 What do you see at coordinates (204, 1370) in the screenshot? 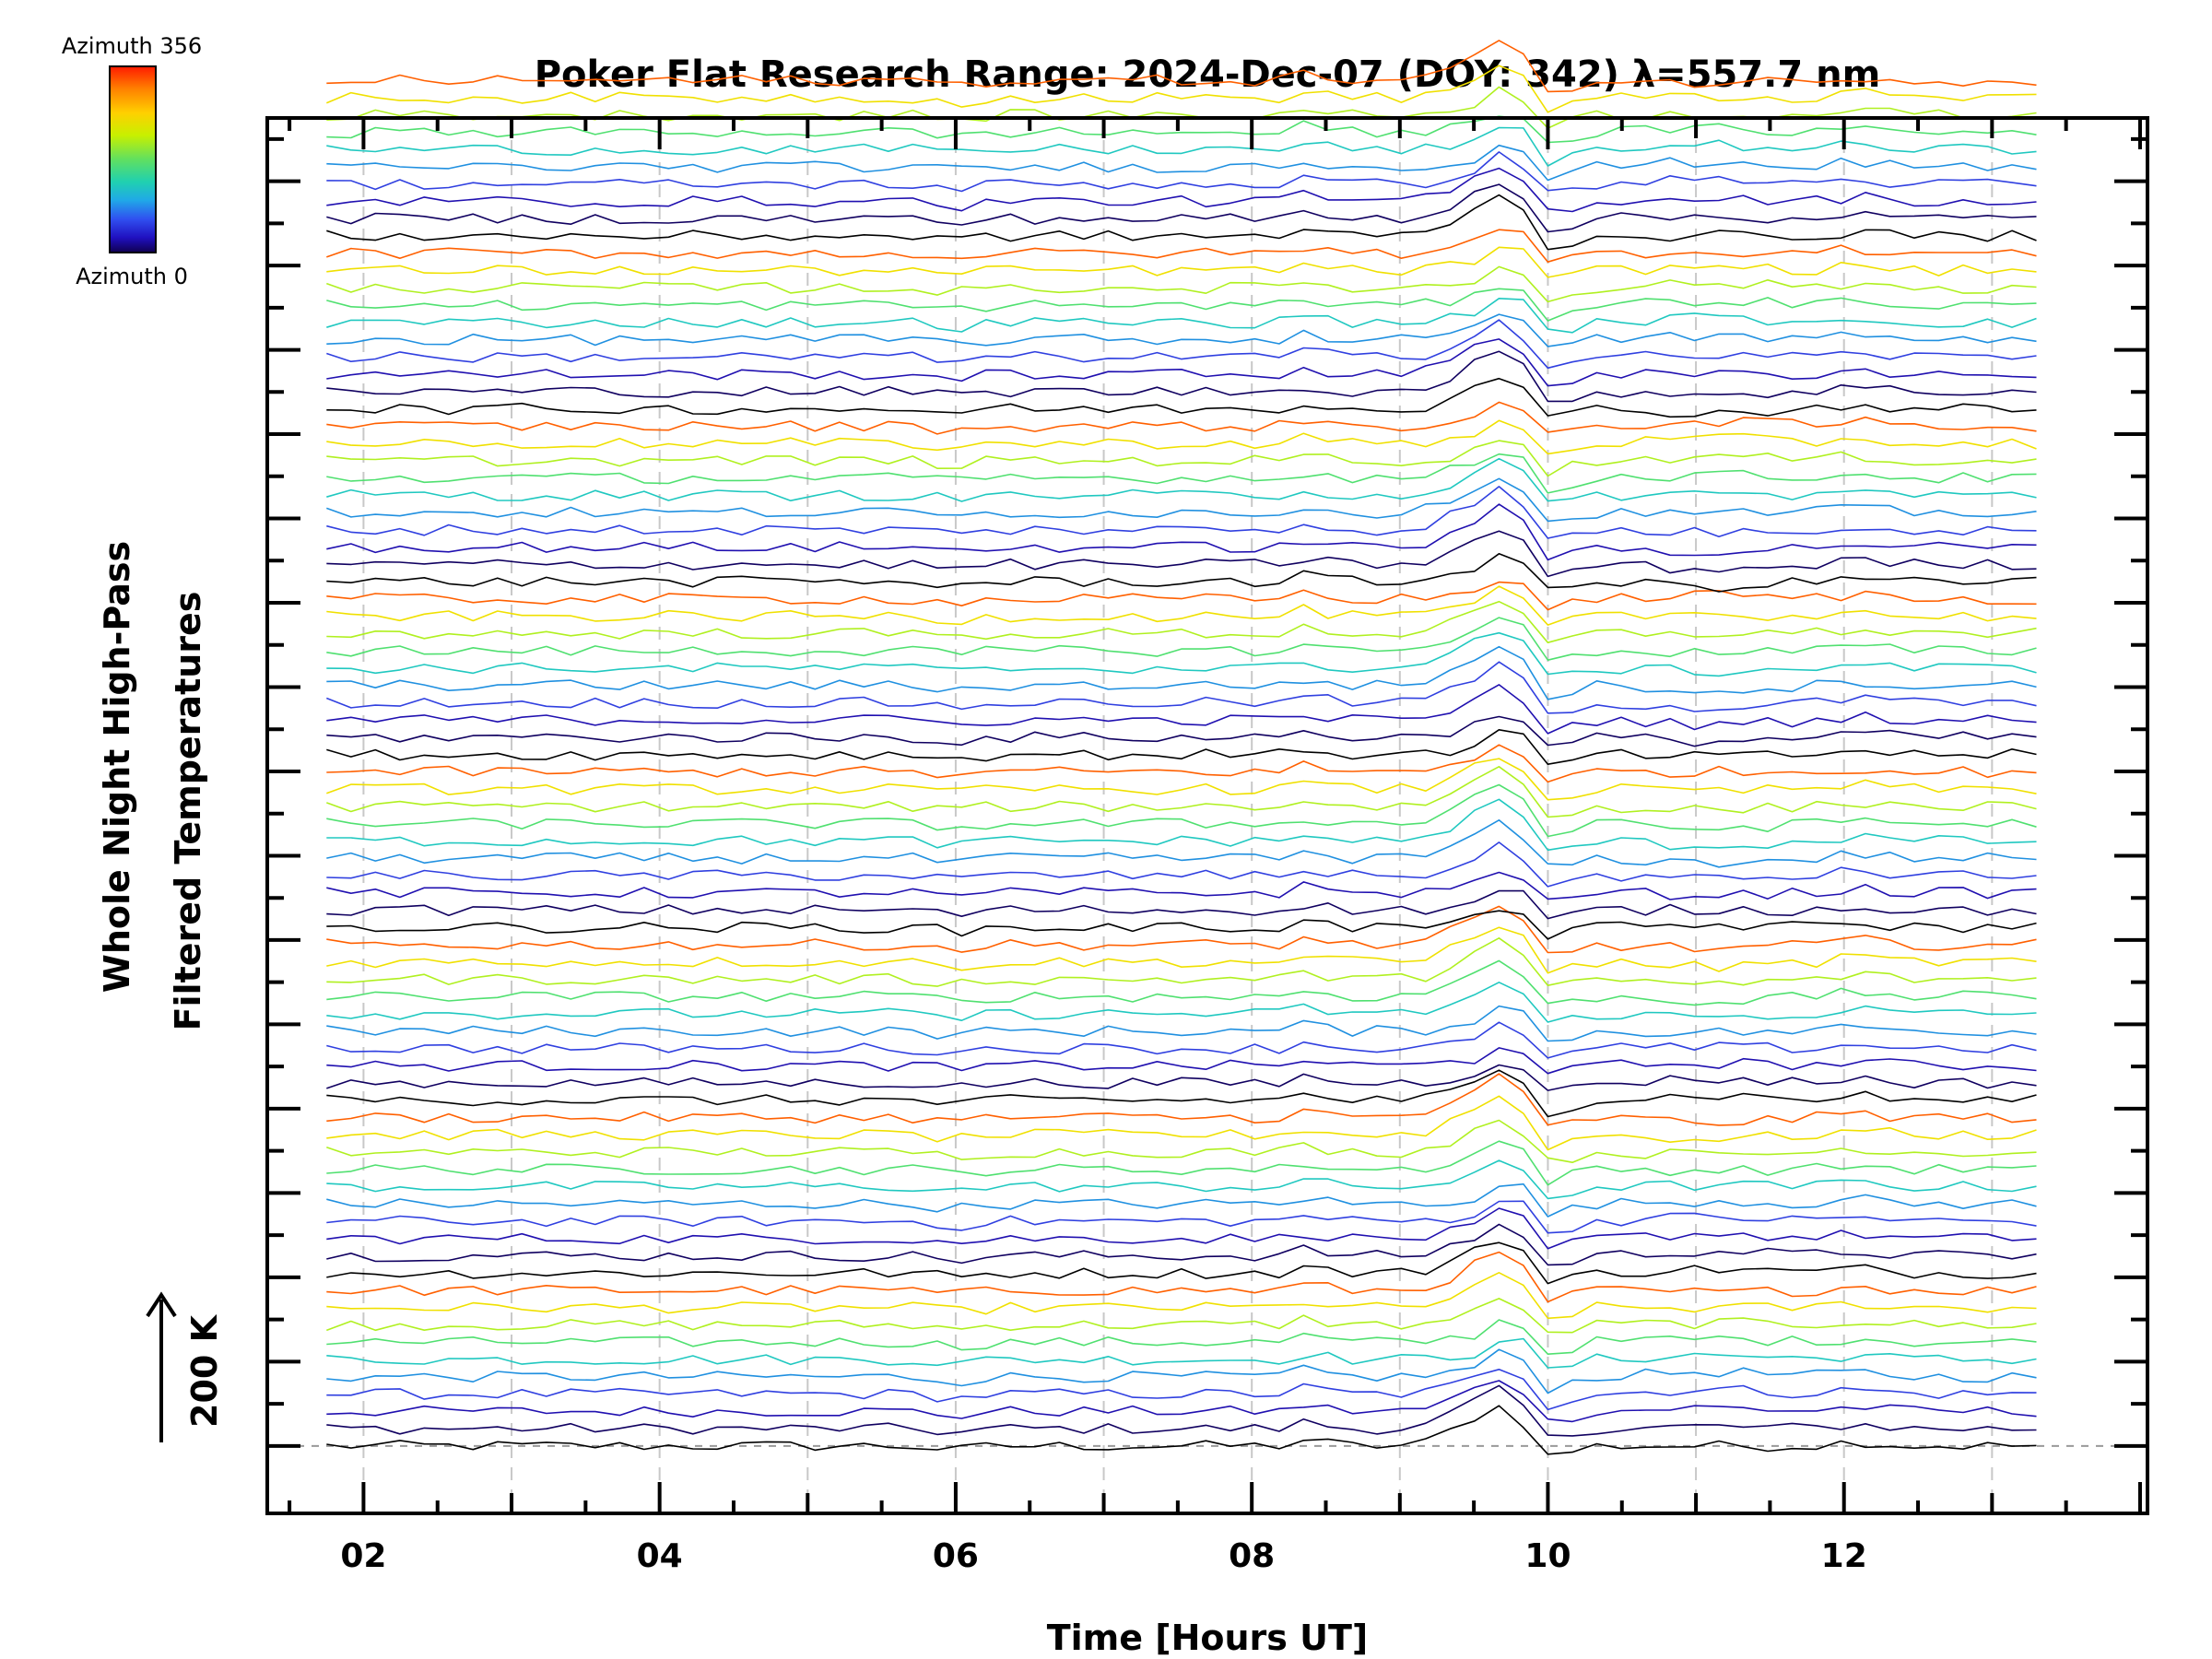
I see `scale-label: 200 K` at bounding box center [204, 1370].